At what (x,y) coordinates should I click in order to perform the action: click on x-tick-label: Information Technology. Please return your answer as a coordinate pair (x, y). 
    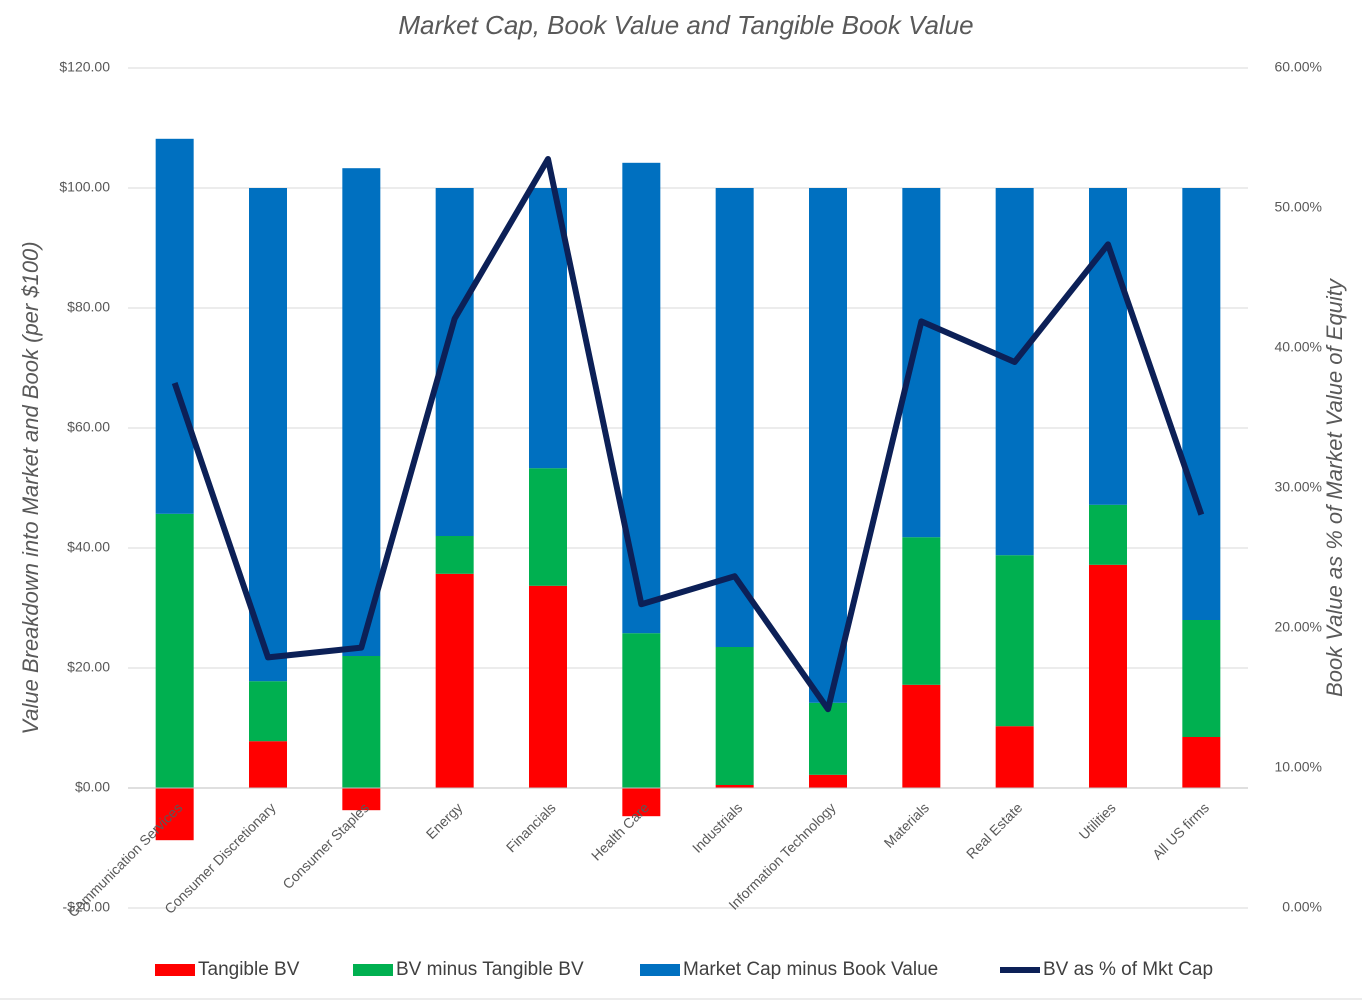
    Looking at the image, I should click on (781, 855).